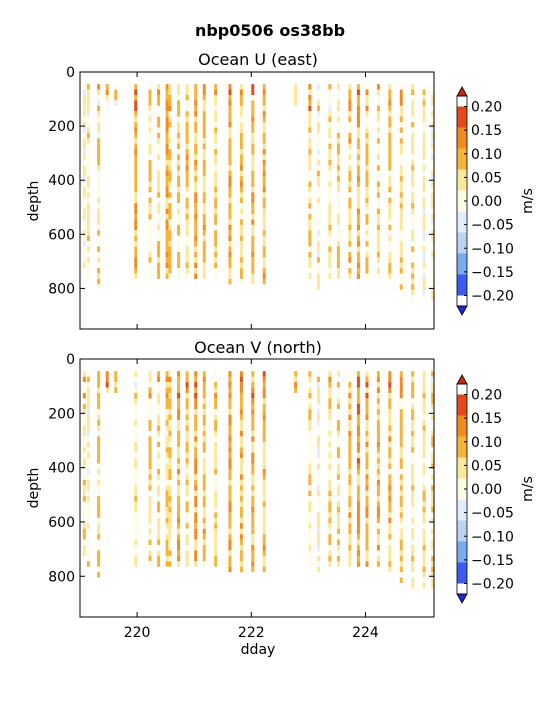 This screenshot has height=724, width=540. What do you see at coordinates (34, 201) in the screenshot?
I see `ocean-u-ylabel: depth` at bounding box center [34, 201].